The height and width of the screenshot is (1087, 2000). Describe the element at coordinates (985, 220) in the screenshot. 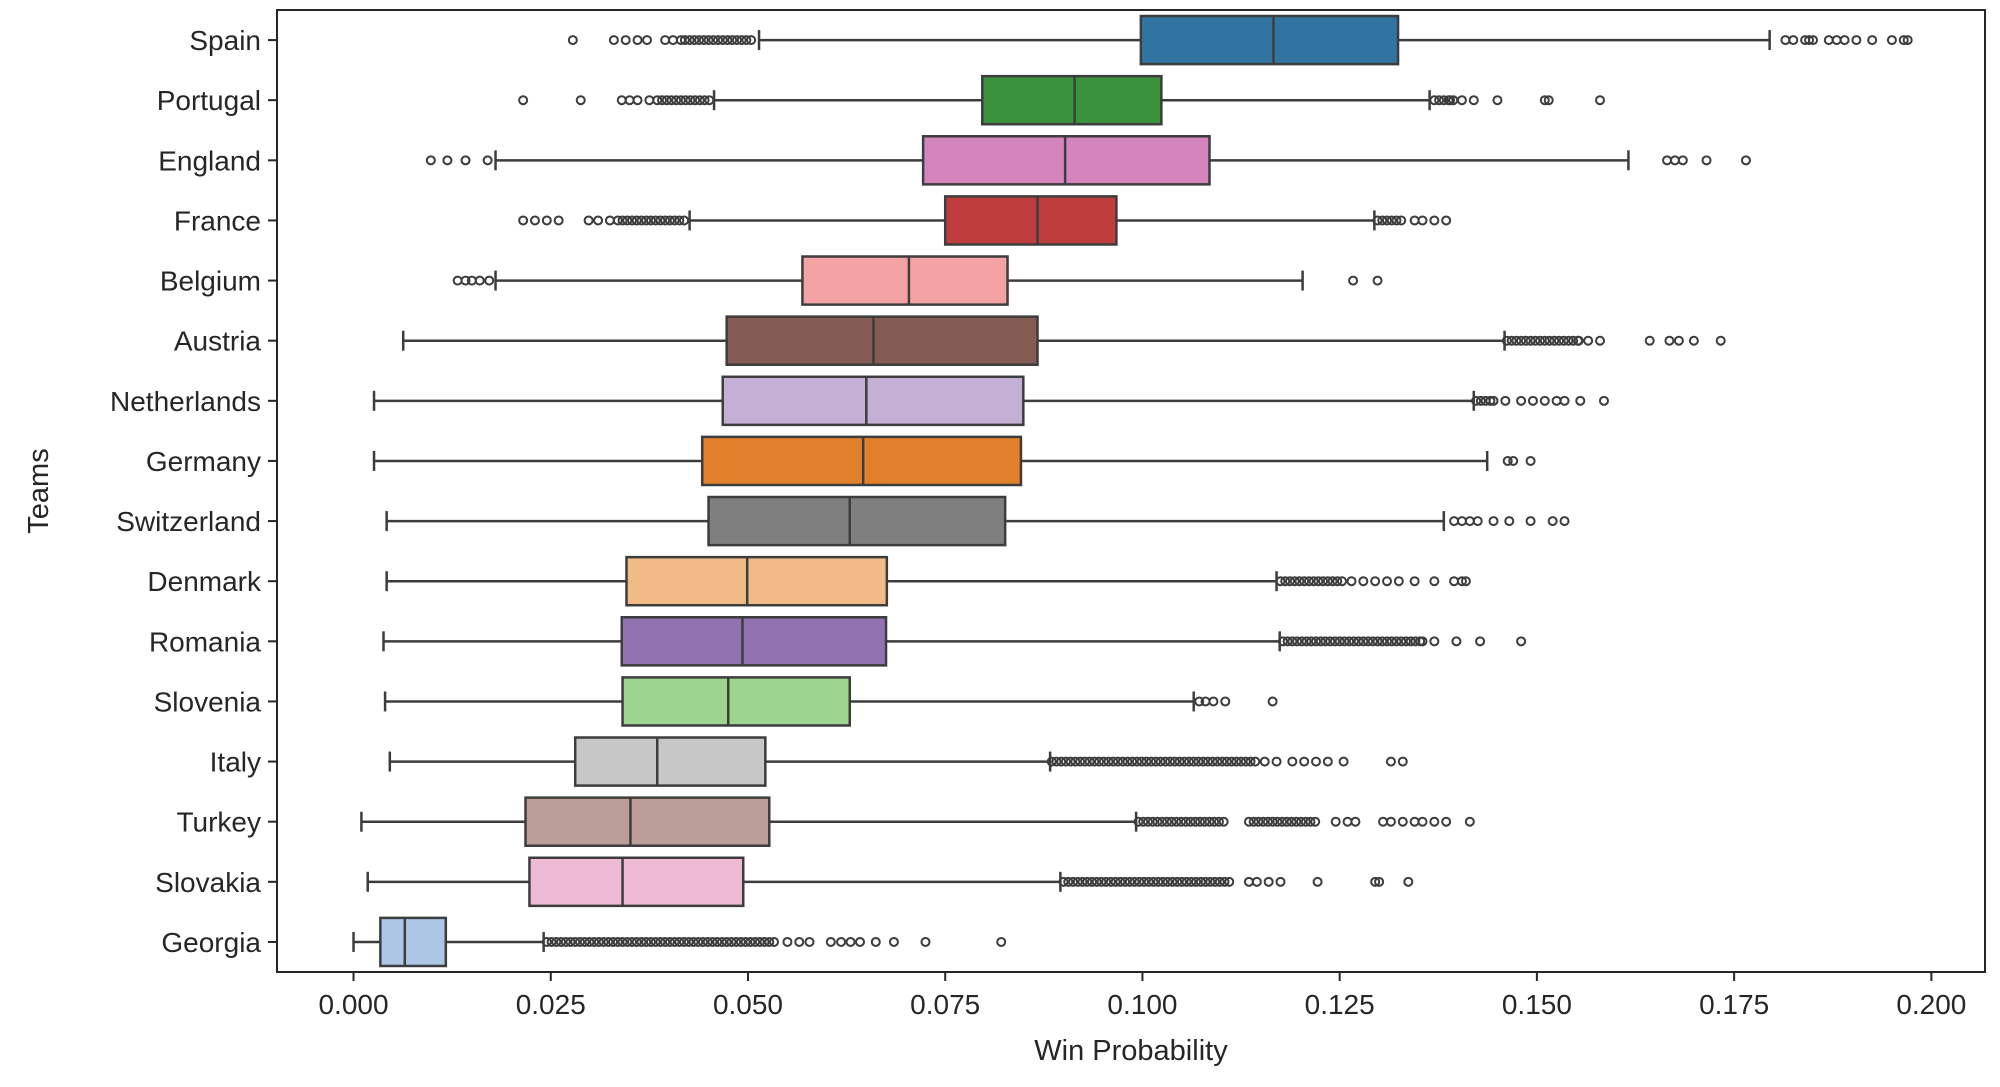

I see `box-france` at that location.